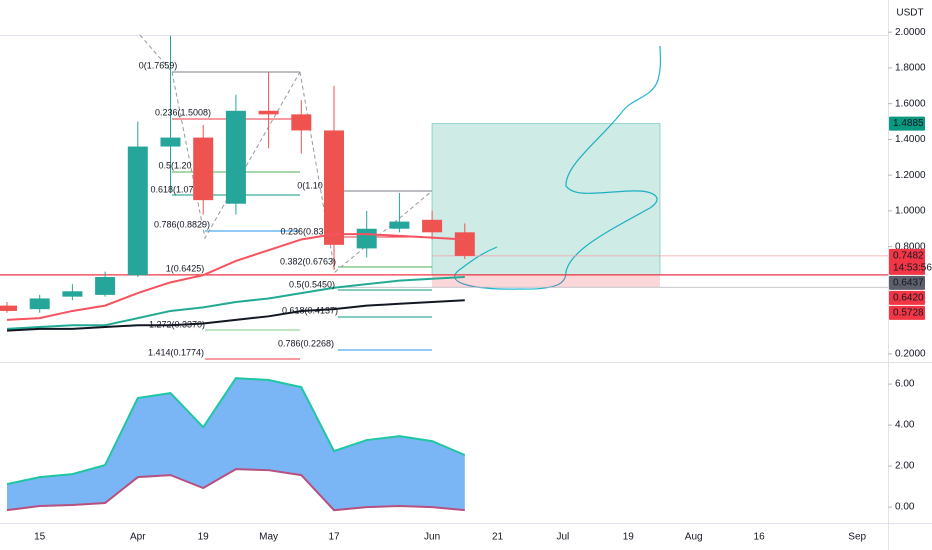 The image size is (932, 550). Describe the element at coordinates (910, 353) in the screenshot. I see `y-tick-label: 0.2000` at that location.